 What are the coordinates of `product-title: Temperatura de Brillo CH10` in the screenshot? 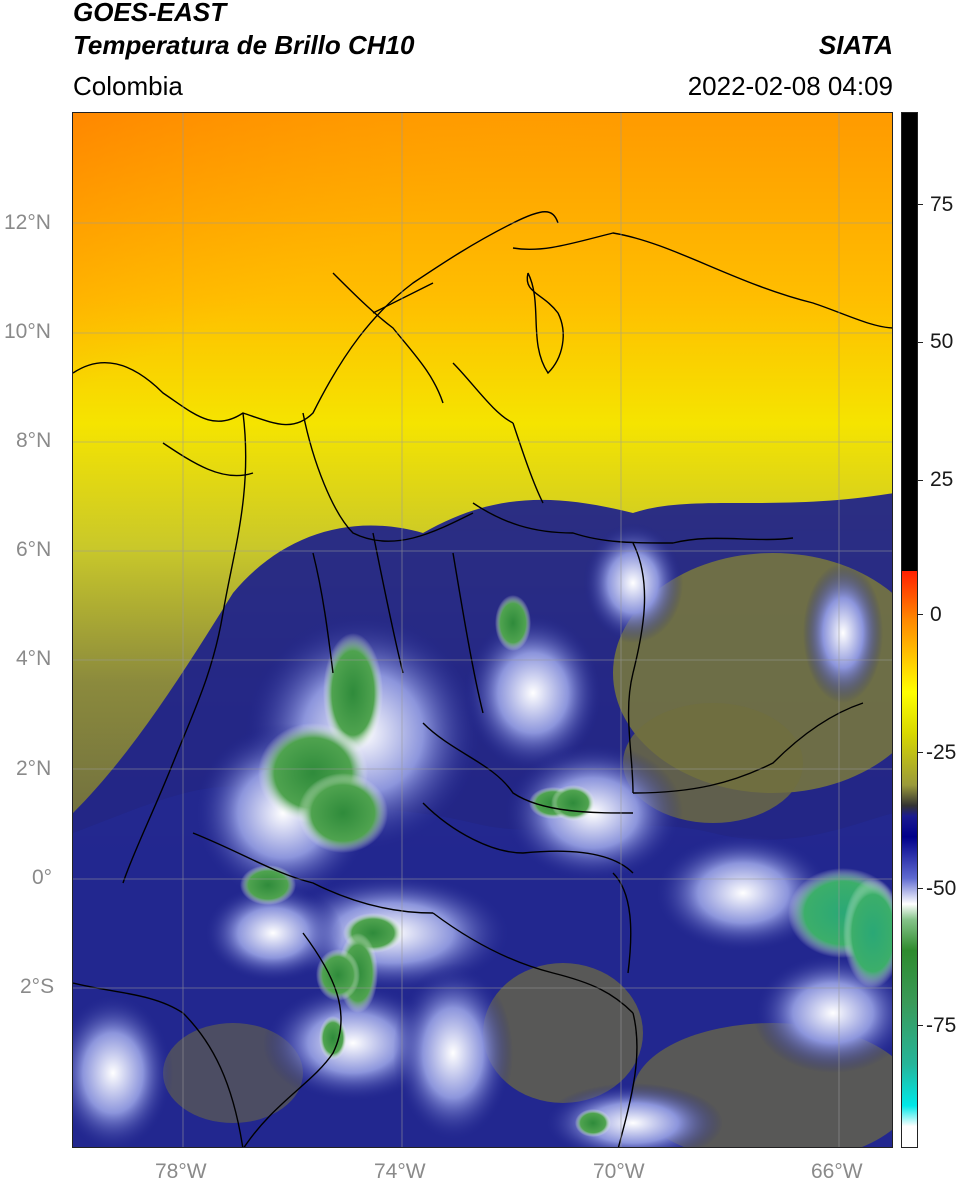 It's located at (244, 45).